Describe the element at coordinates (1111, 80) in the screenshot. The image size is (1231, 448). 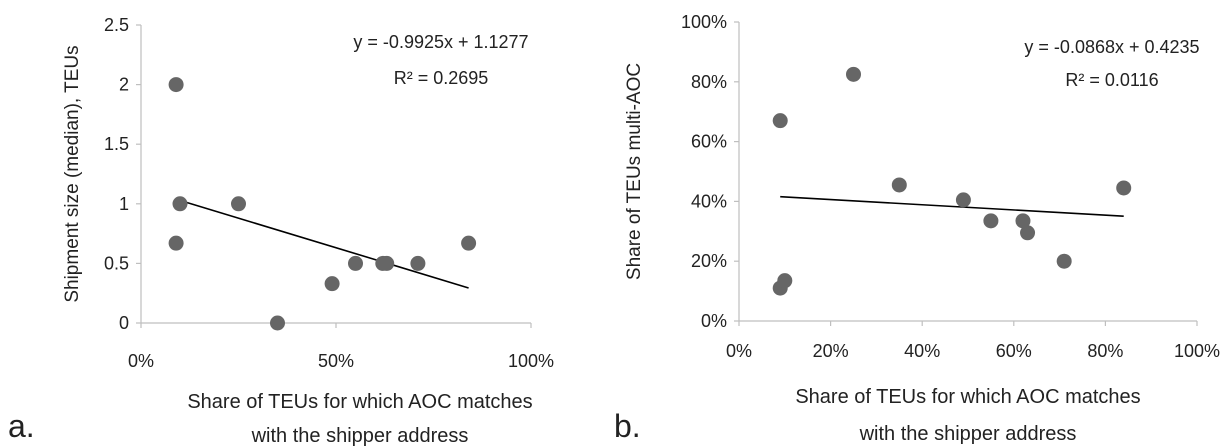
I see `r-squared-label: R² = 0.0116` at that location.